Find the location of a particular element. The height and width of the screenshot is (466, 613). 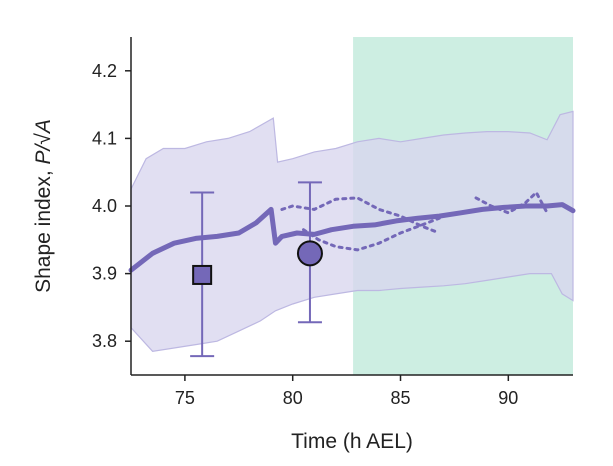

x-tick-label: 80 is located at coordinates (293, 398).